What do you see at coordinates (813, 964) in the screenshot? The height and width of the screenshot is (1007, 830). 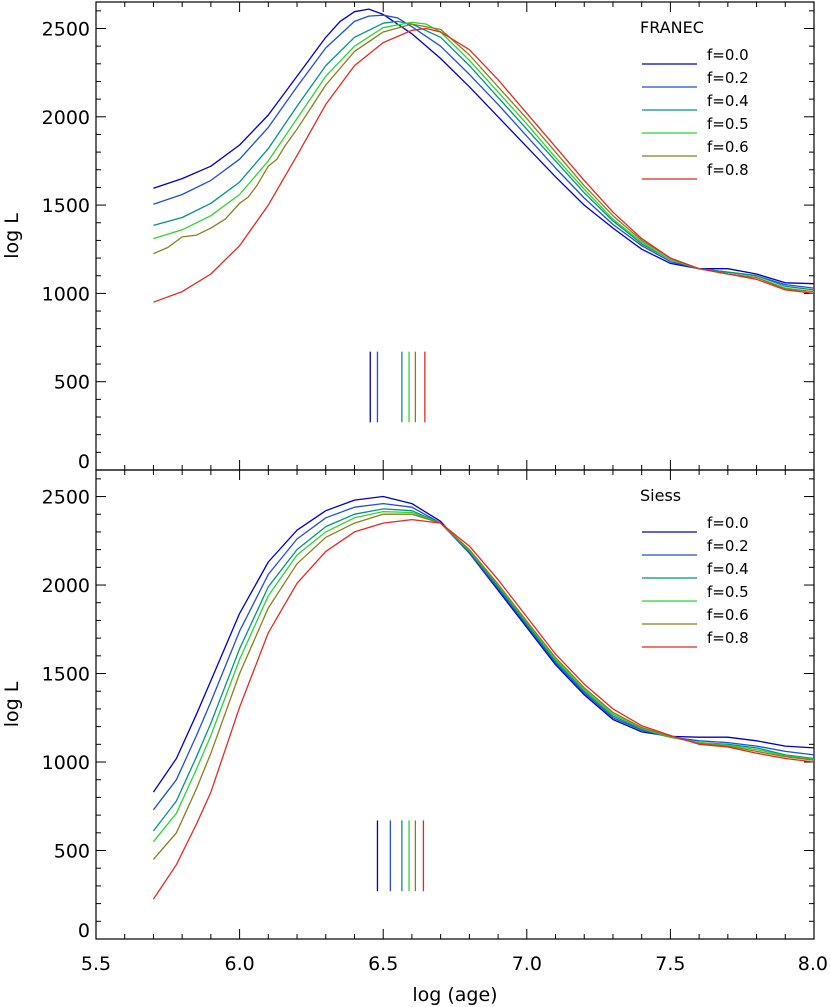 I see `x-tick-label: 8.0` at bounding box center [813, 964].